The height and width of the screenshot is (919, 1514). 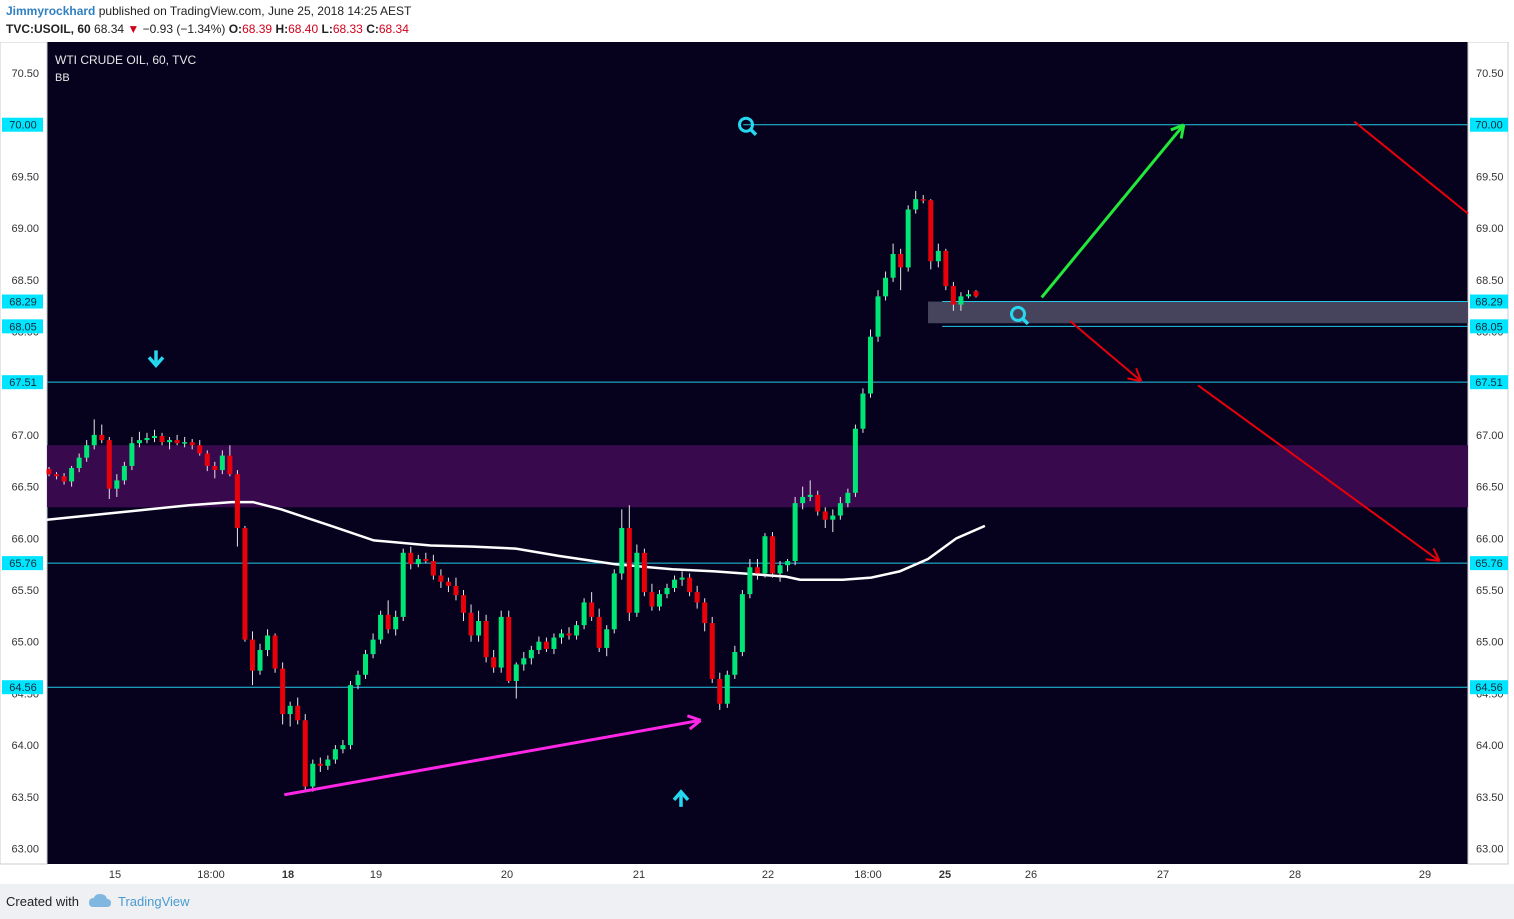 I want to click on x-tick-label: 26, so click(x=1031, y=875).